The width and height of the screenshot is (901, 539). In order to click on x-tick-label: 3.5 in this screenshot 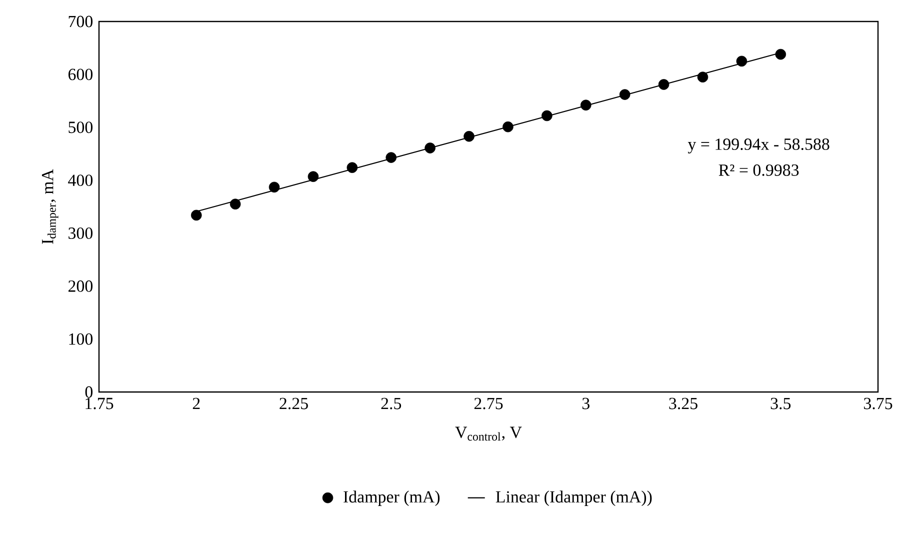, I will do `click(780, 404)`.